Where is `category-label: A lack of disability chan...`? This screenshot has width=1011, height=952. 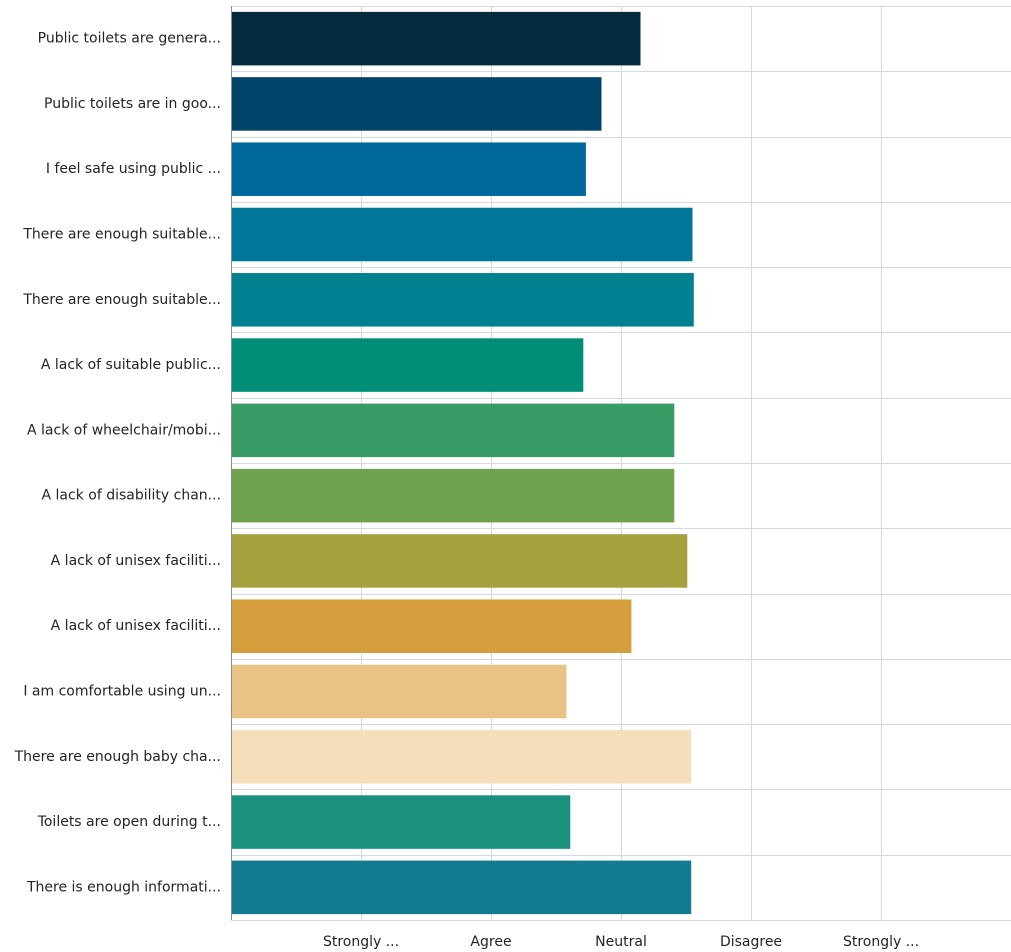
category-label: A lack of disability chan... is located at coordinates (132, 496).